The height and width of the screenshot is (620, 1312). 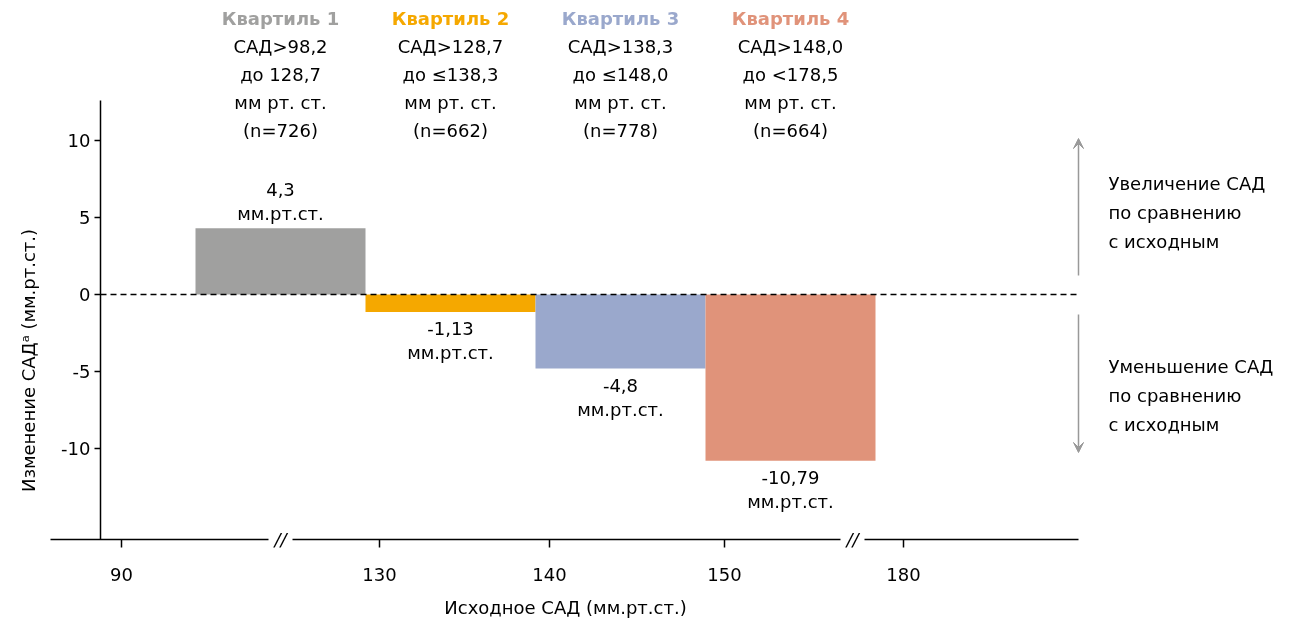 I want to click on y-tick-label: -10, so click(x=76, y=449).